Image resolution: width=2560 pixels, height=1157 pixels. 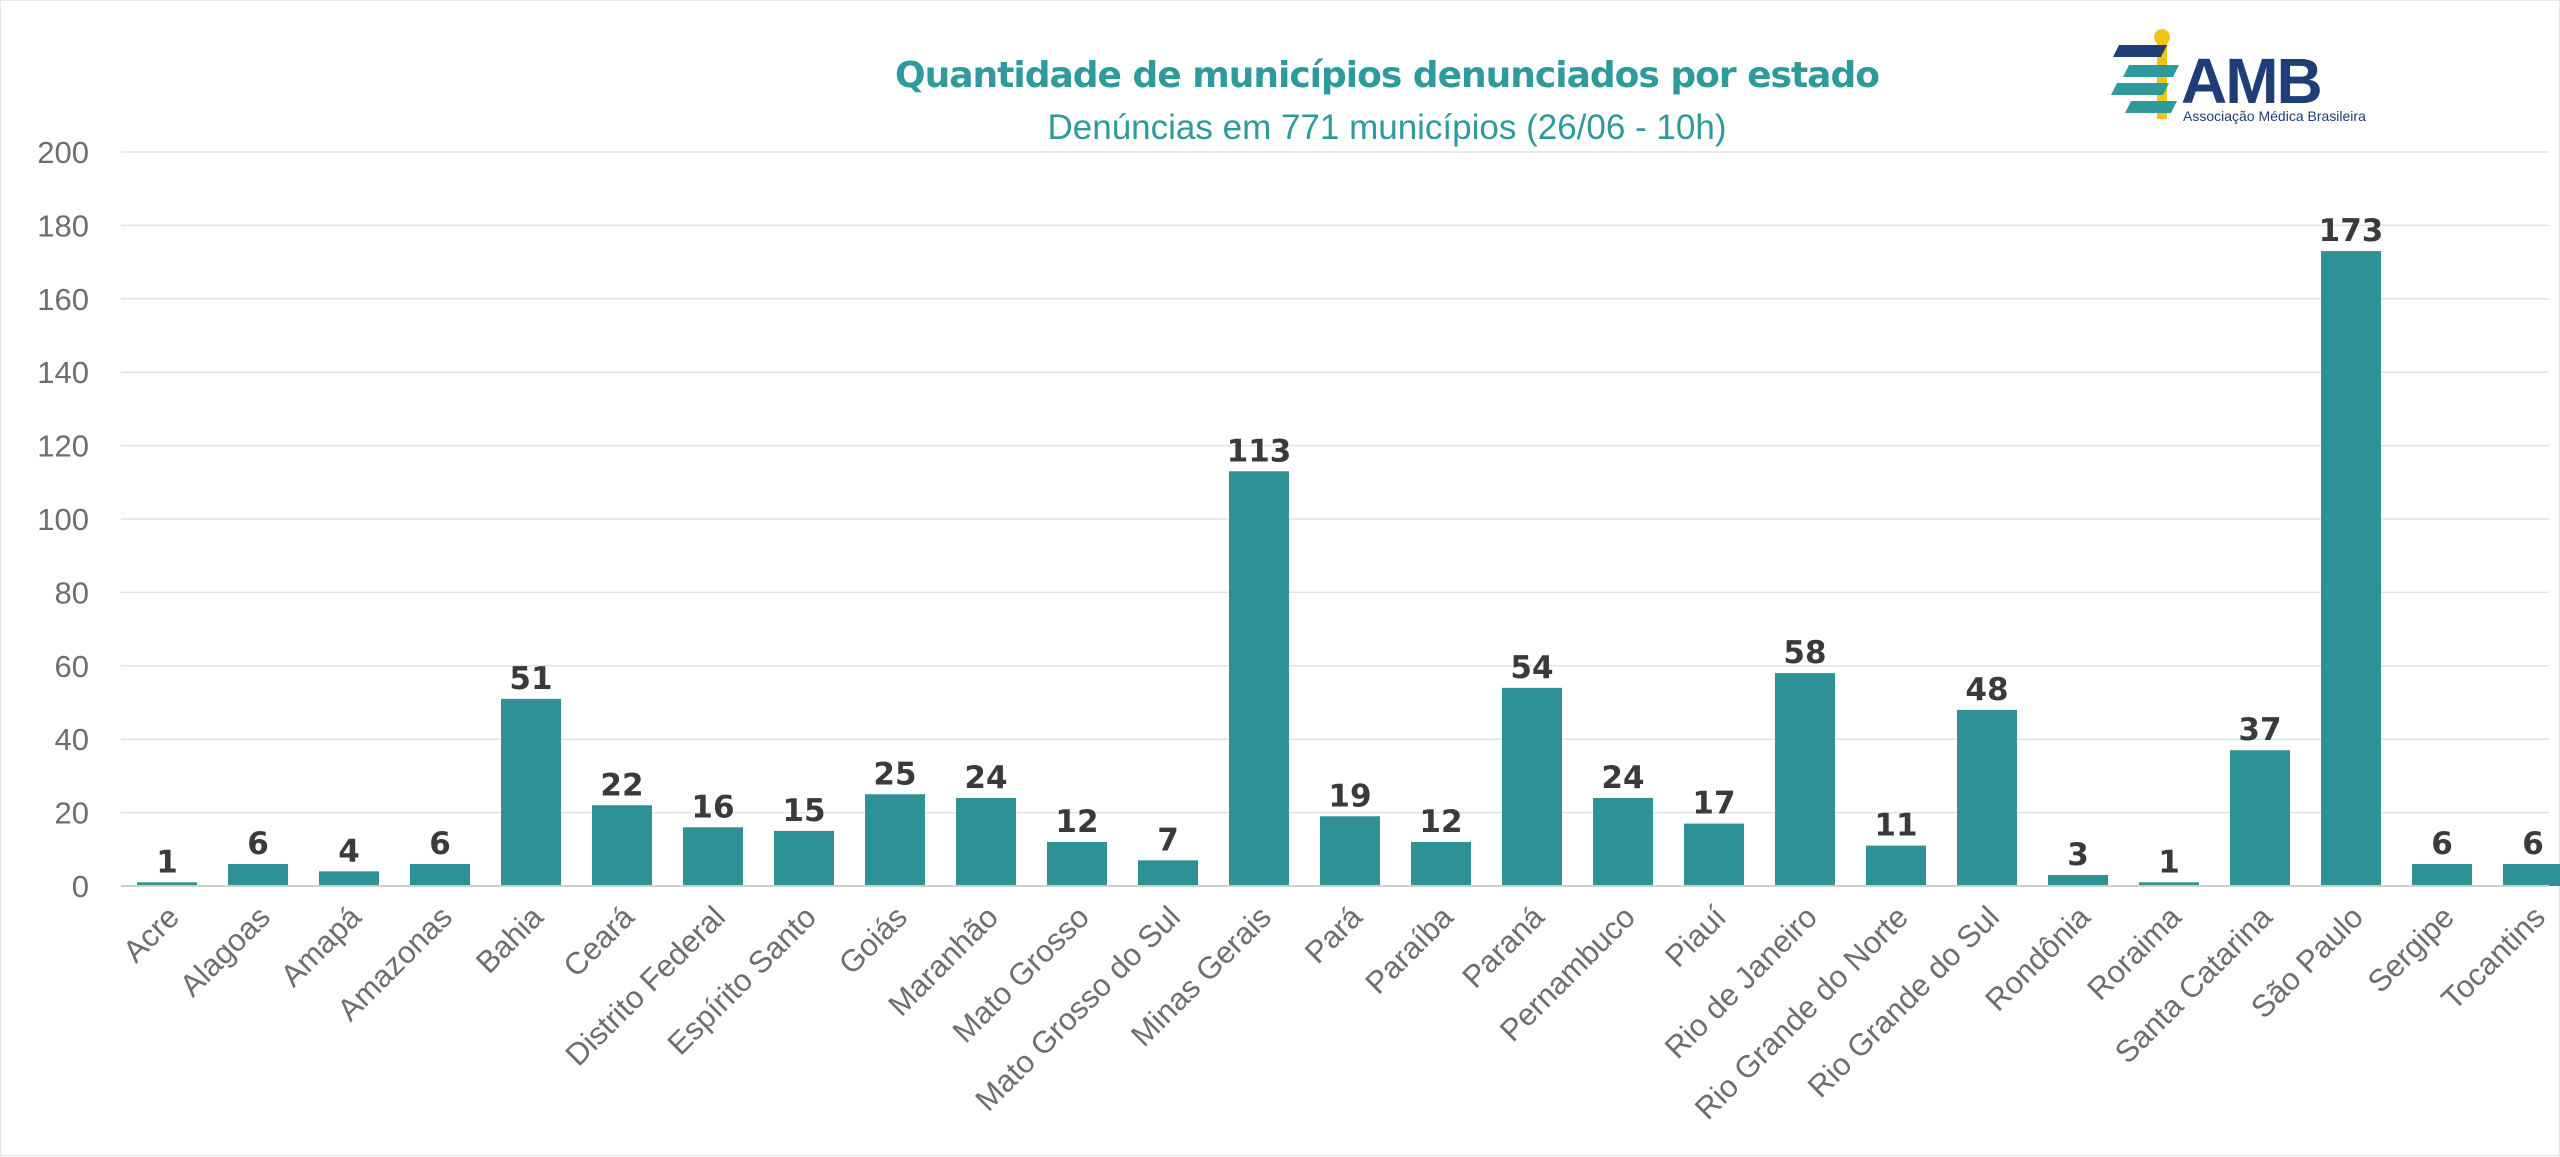 What do you see at coordinates (894, 774) in the screenshot?
I see `data-label: 25` at bounding box center [894, 774].